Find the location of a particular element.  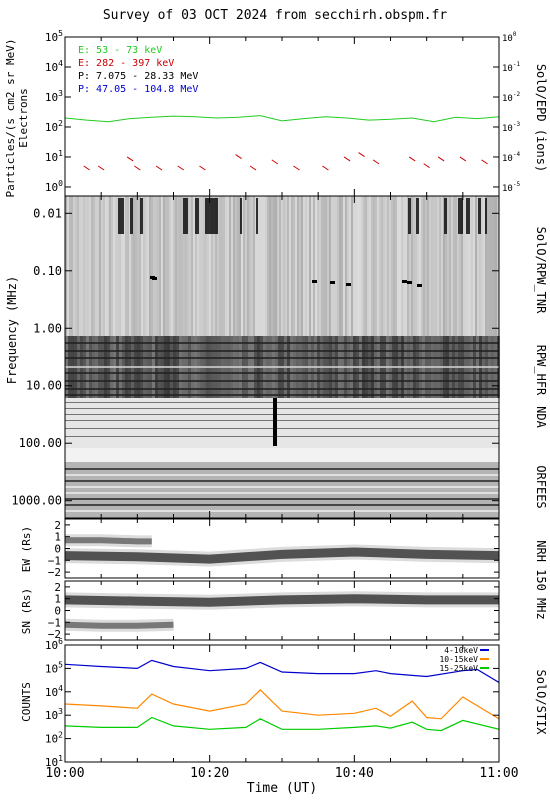

radio-tick-label: 0.10 is located at coordinates (47, 271).